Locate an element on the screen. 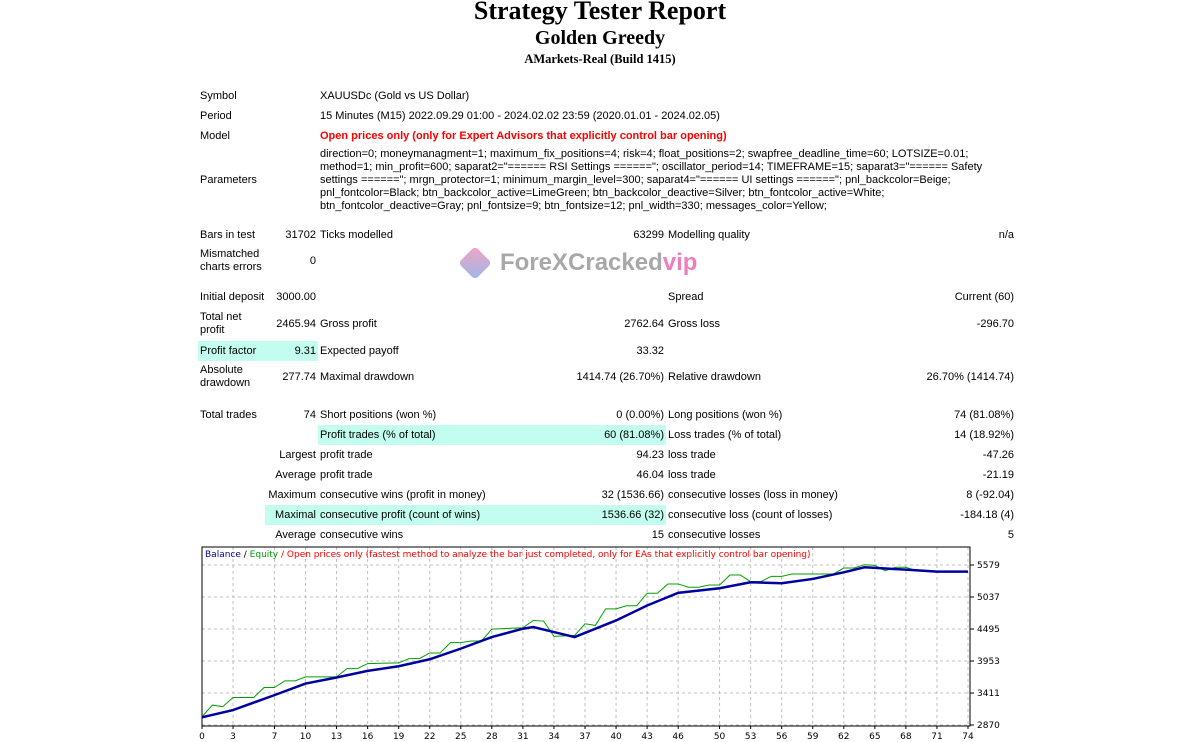  x-tick-label: 56 is located at coordinates (782, 737).